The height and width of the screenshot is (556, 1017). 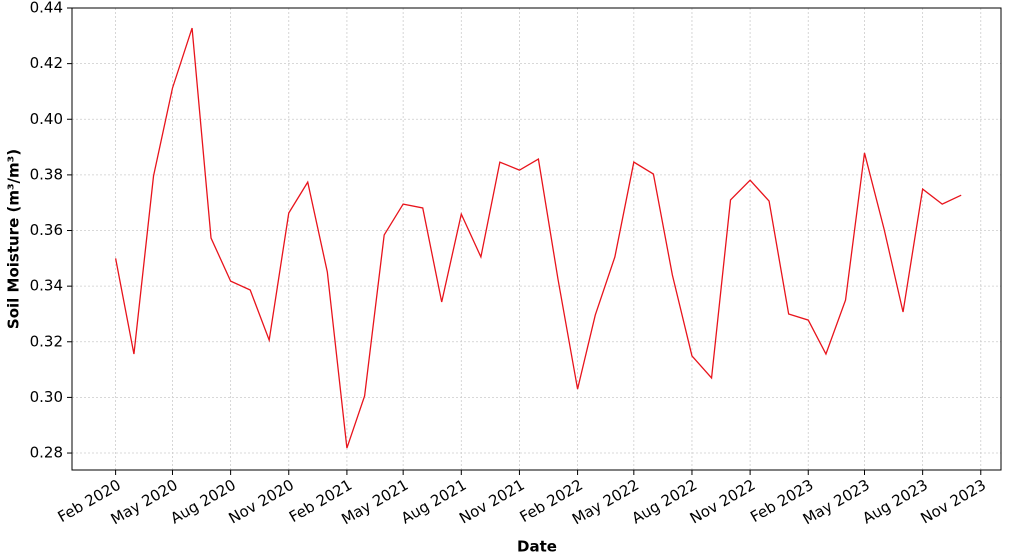 I want to click on y-tick-label: 0.30, so click(x=46, y=397).